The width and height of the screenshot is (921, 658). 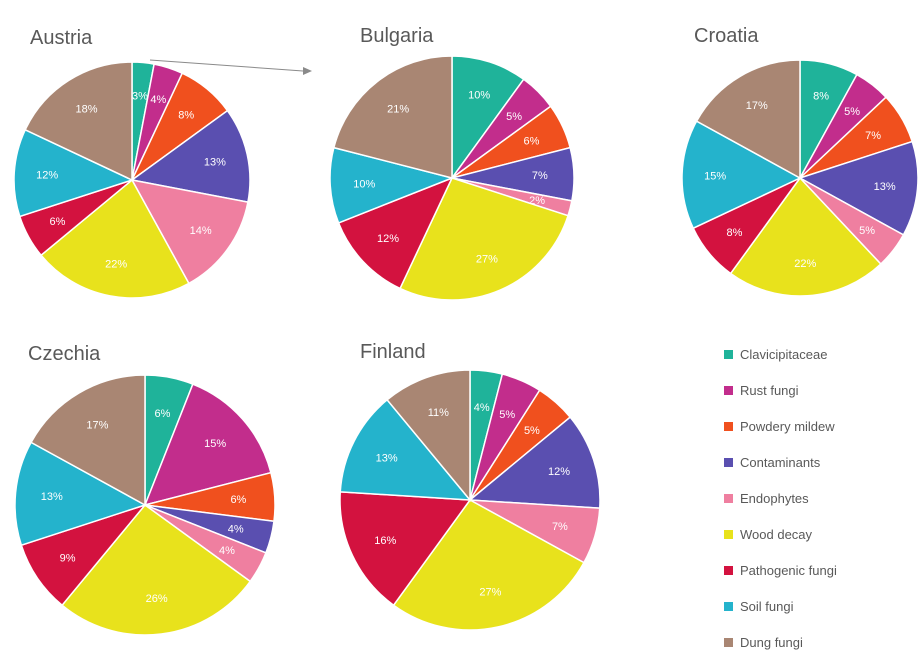 What do you see at coordinates (61, 38) in the screenshot?
I see `pie-title: Austria` at bounding box center [61, 38].